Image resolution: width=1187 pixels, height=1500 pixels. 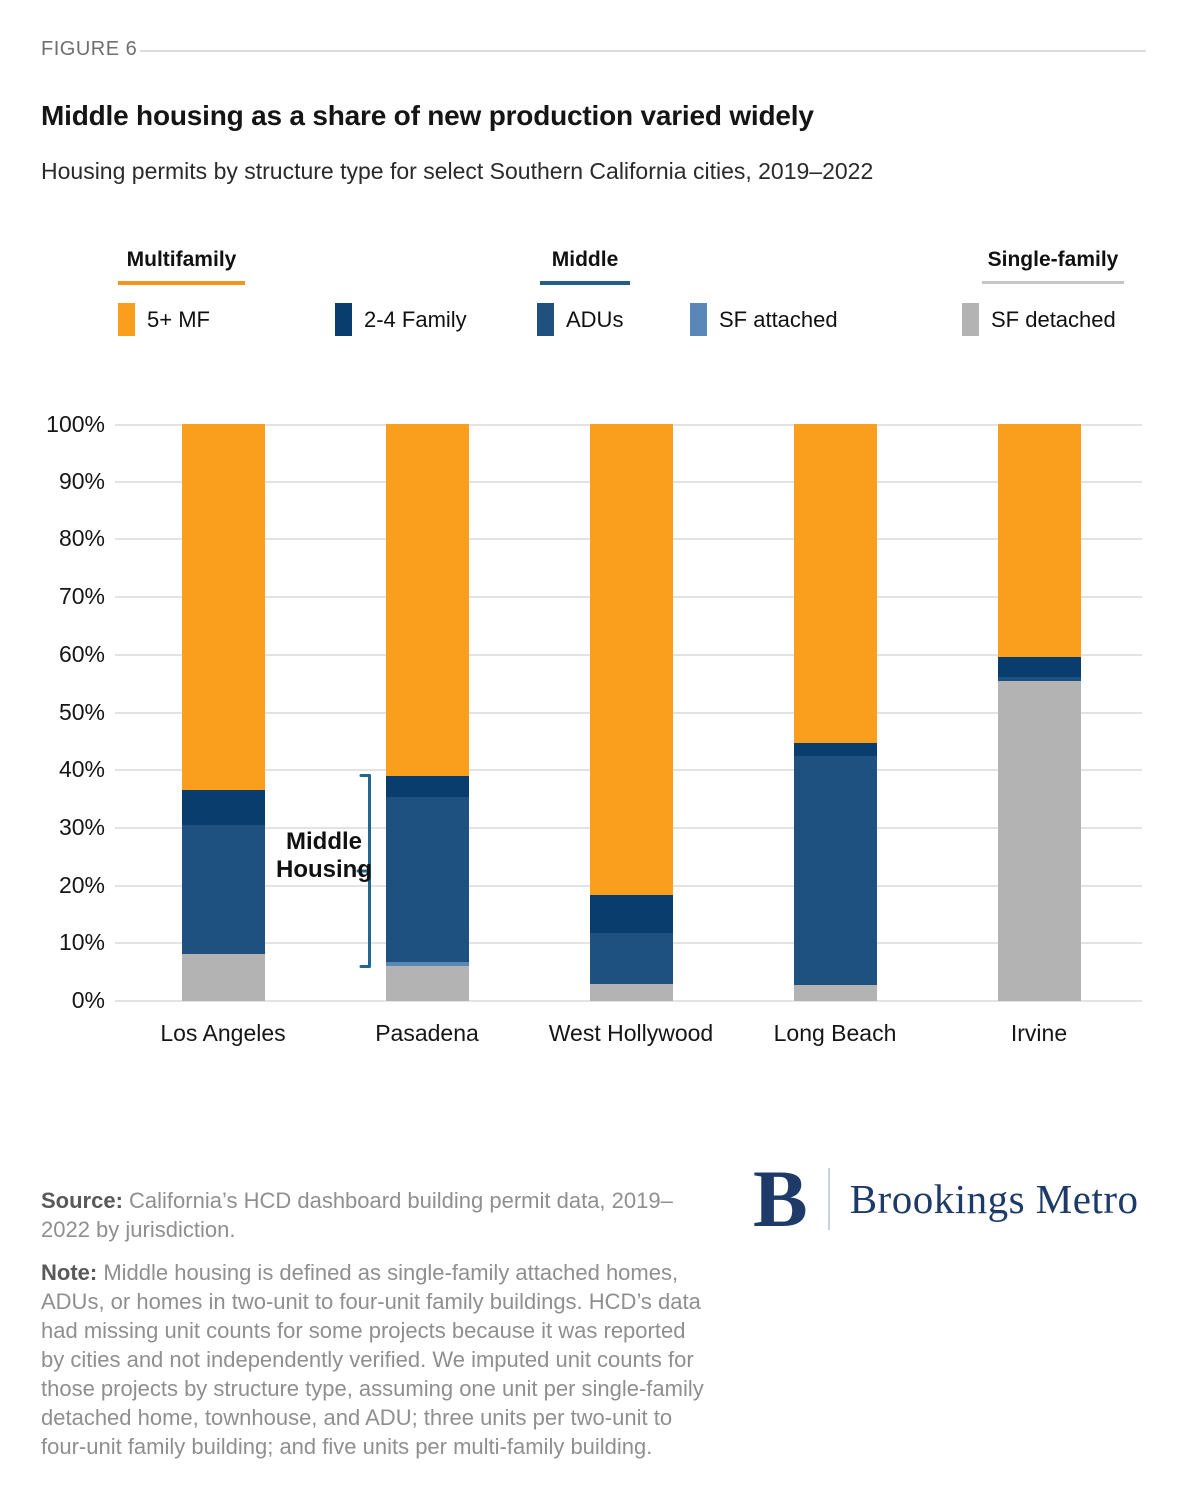 I want to click on x-axis-tick-label: West Hollywood, so click(x=631, y=1033).